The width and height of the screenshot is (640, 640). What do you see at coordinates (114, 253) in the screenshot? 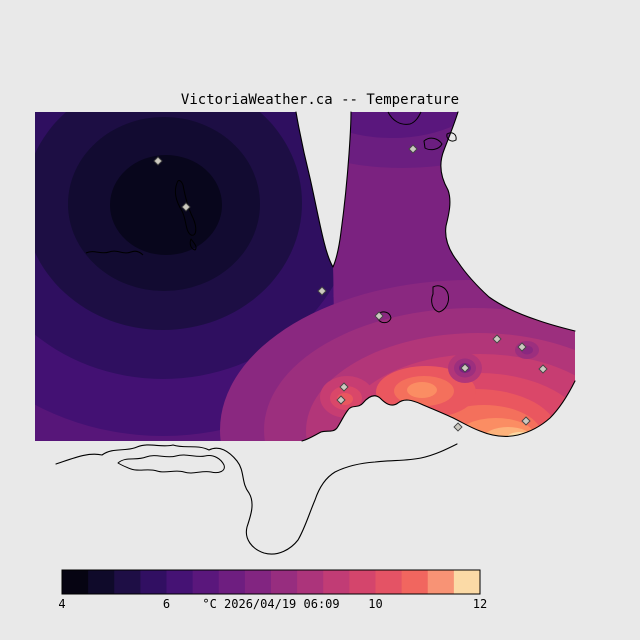
I see `river-outline` at bounding box center [114, 253].